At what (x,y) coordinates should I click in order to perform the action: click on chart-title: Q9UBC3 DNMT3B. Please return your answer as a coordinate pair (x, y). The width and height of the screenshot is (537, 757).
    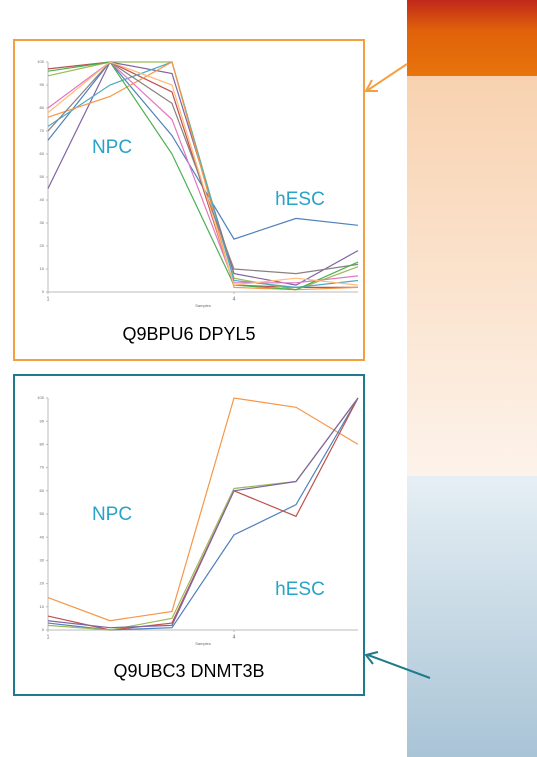
    Looking at the image, I should click on (188, 671).